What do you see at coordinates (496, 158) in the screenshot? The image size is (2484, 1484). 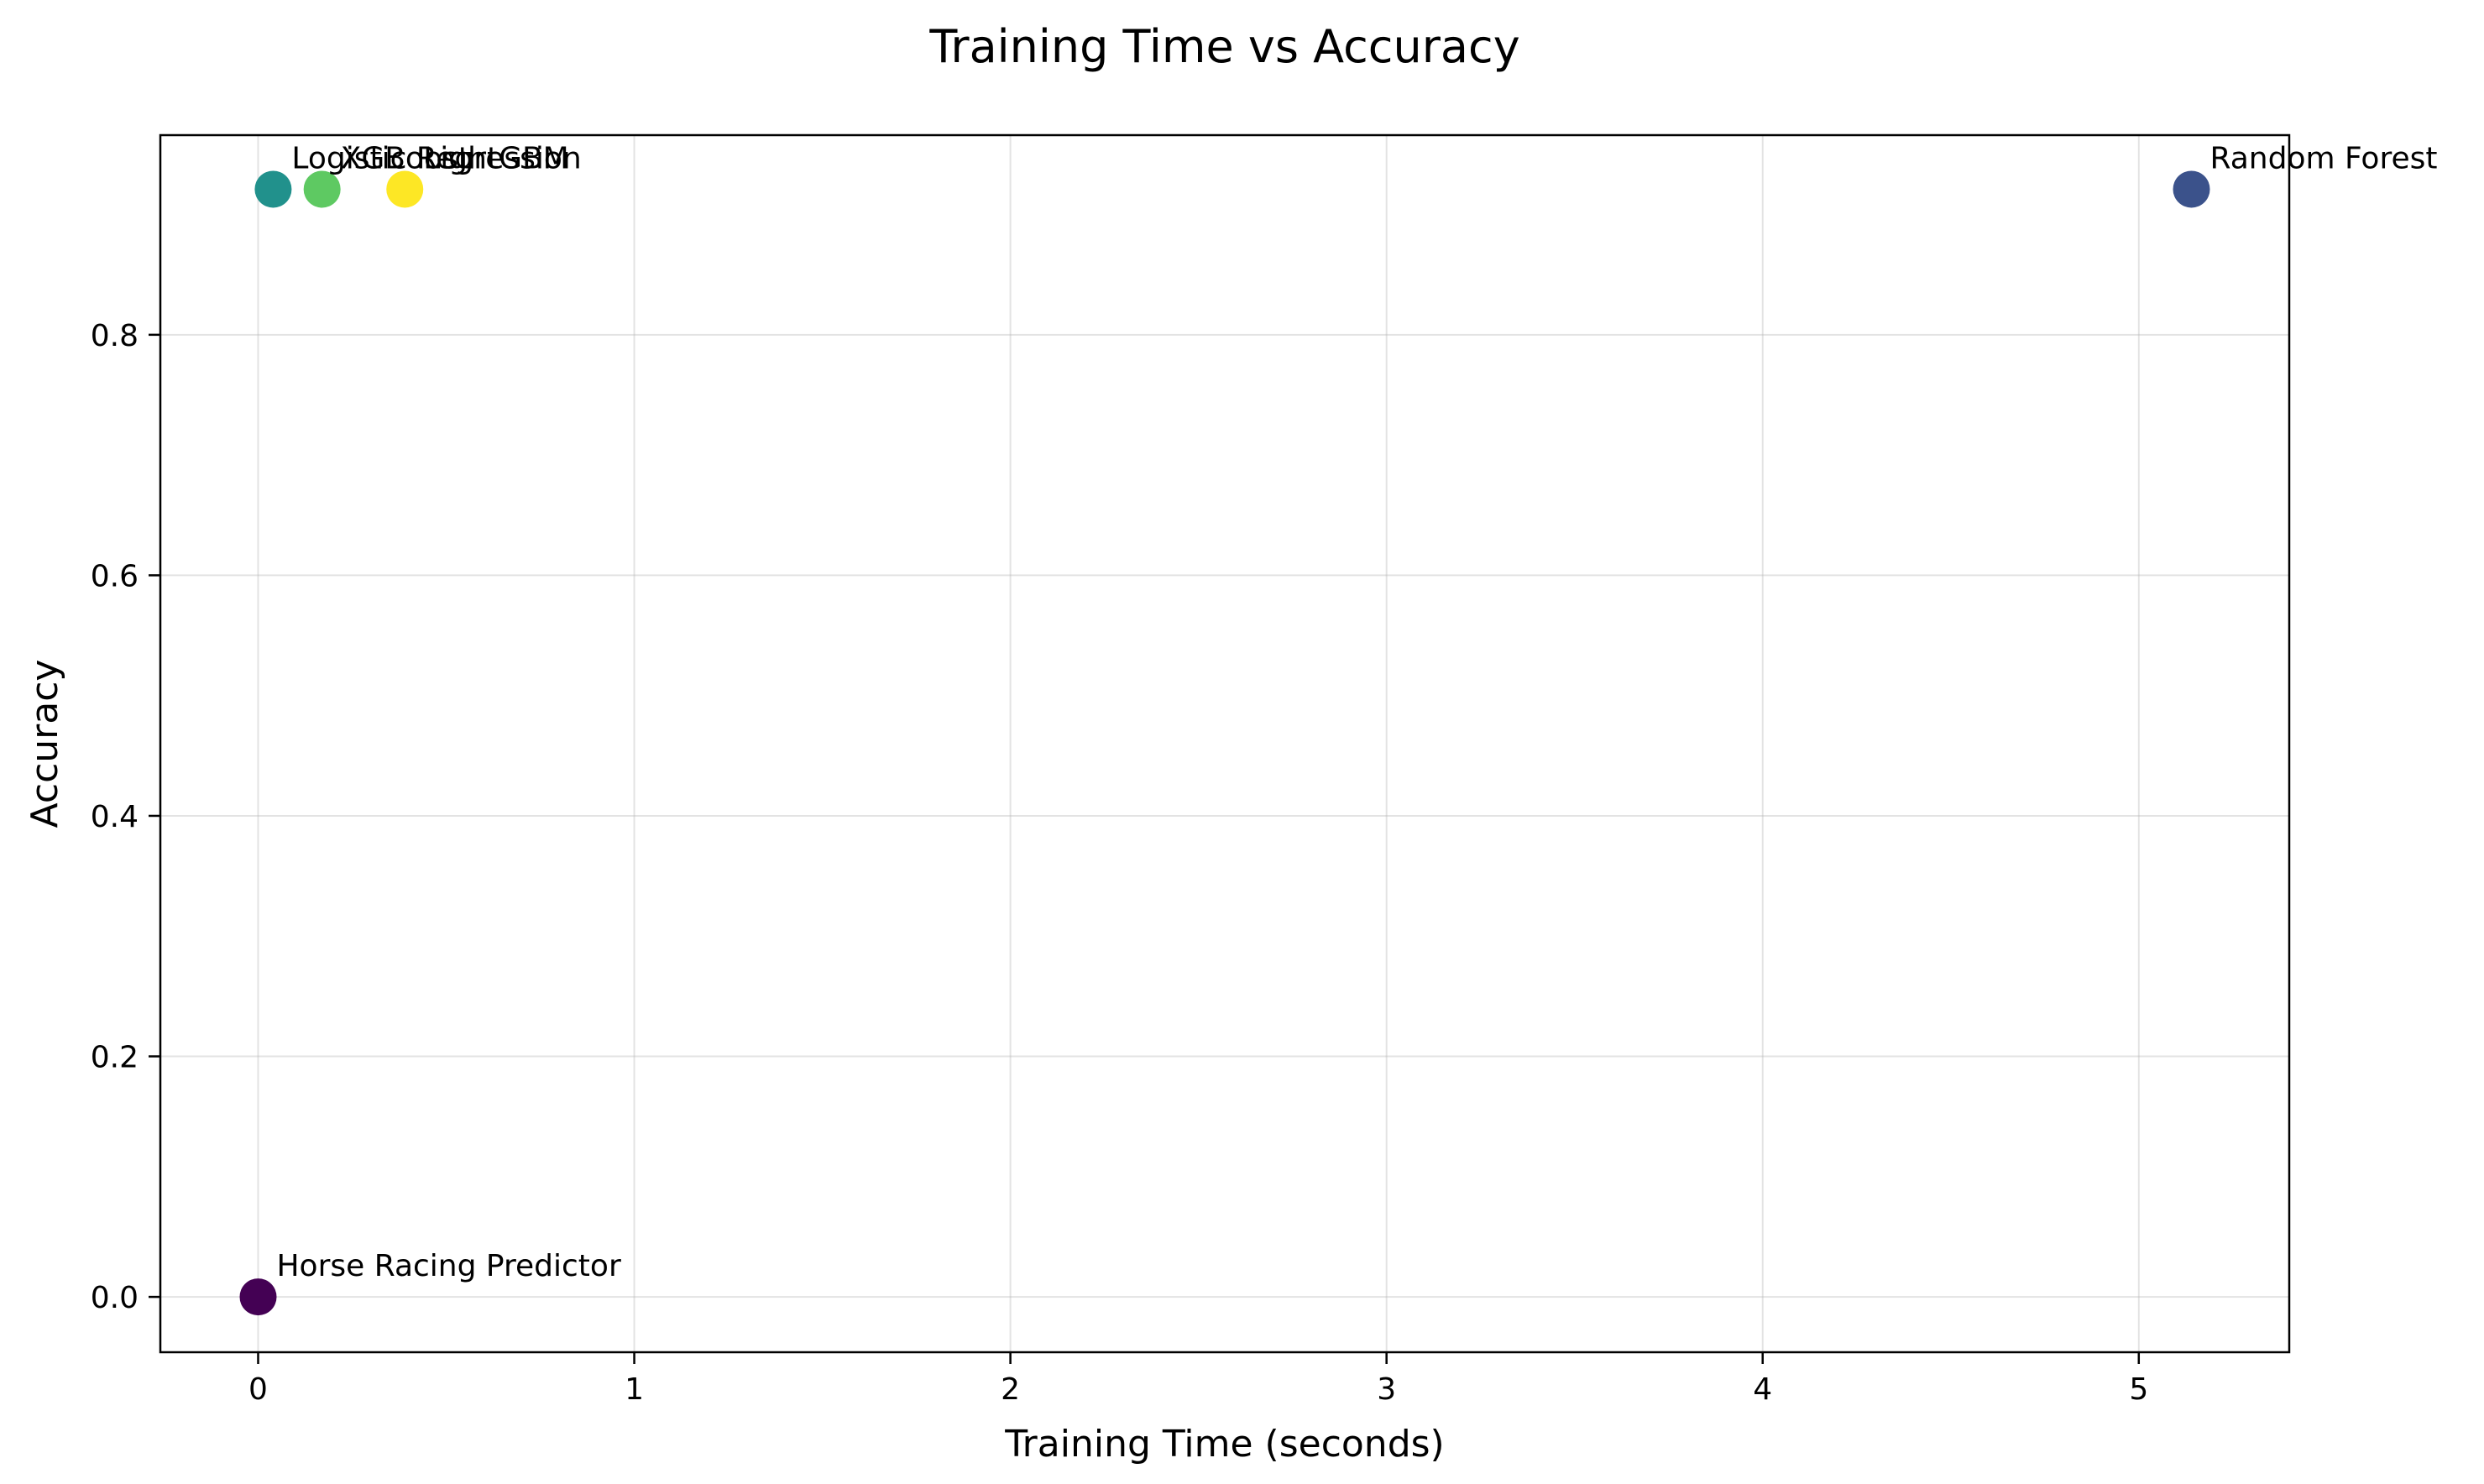 I see `point-label: LightGBM` at bounding box center [496, 158].